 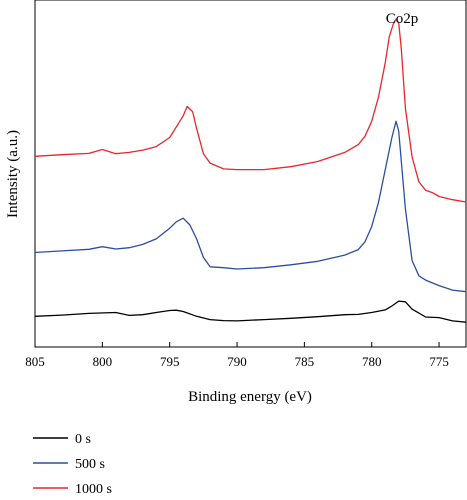 What do you see at coordinates (93, 489) in the screenshot?
I see `legend-label: 1000 s` at bounding box center [93, 489].